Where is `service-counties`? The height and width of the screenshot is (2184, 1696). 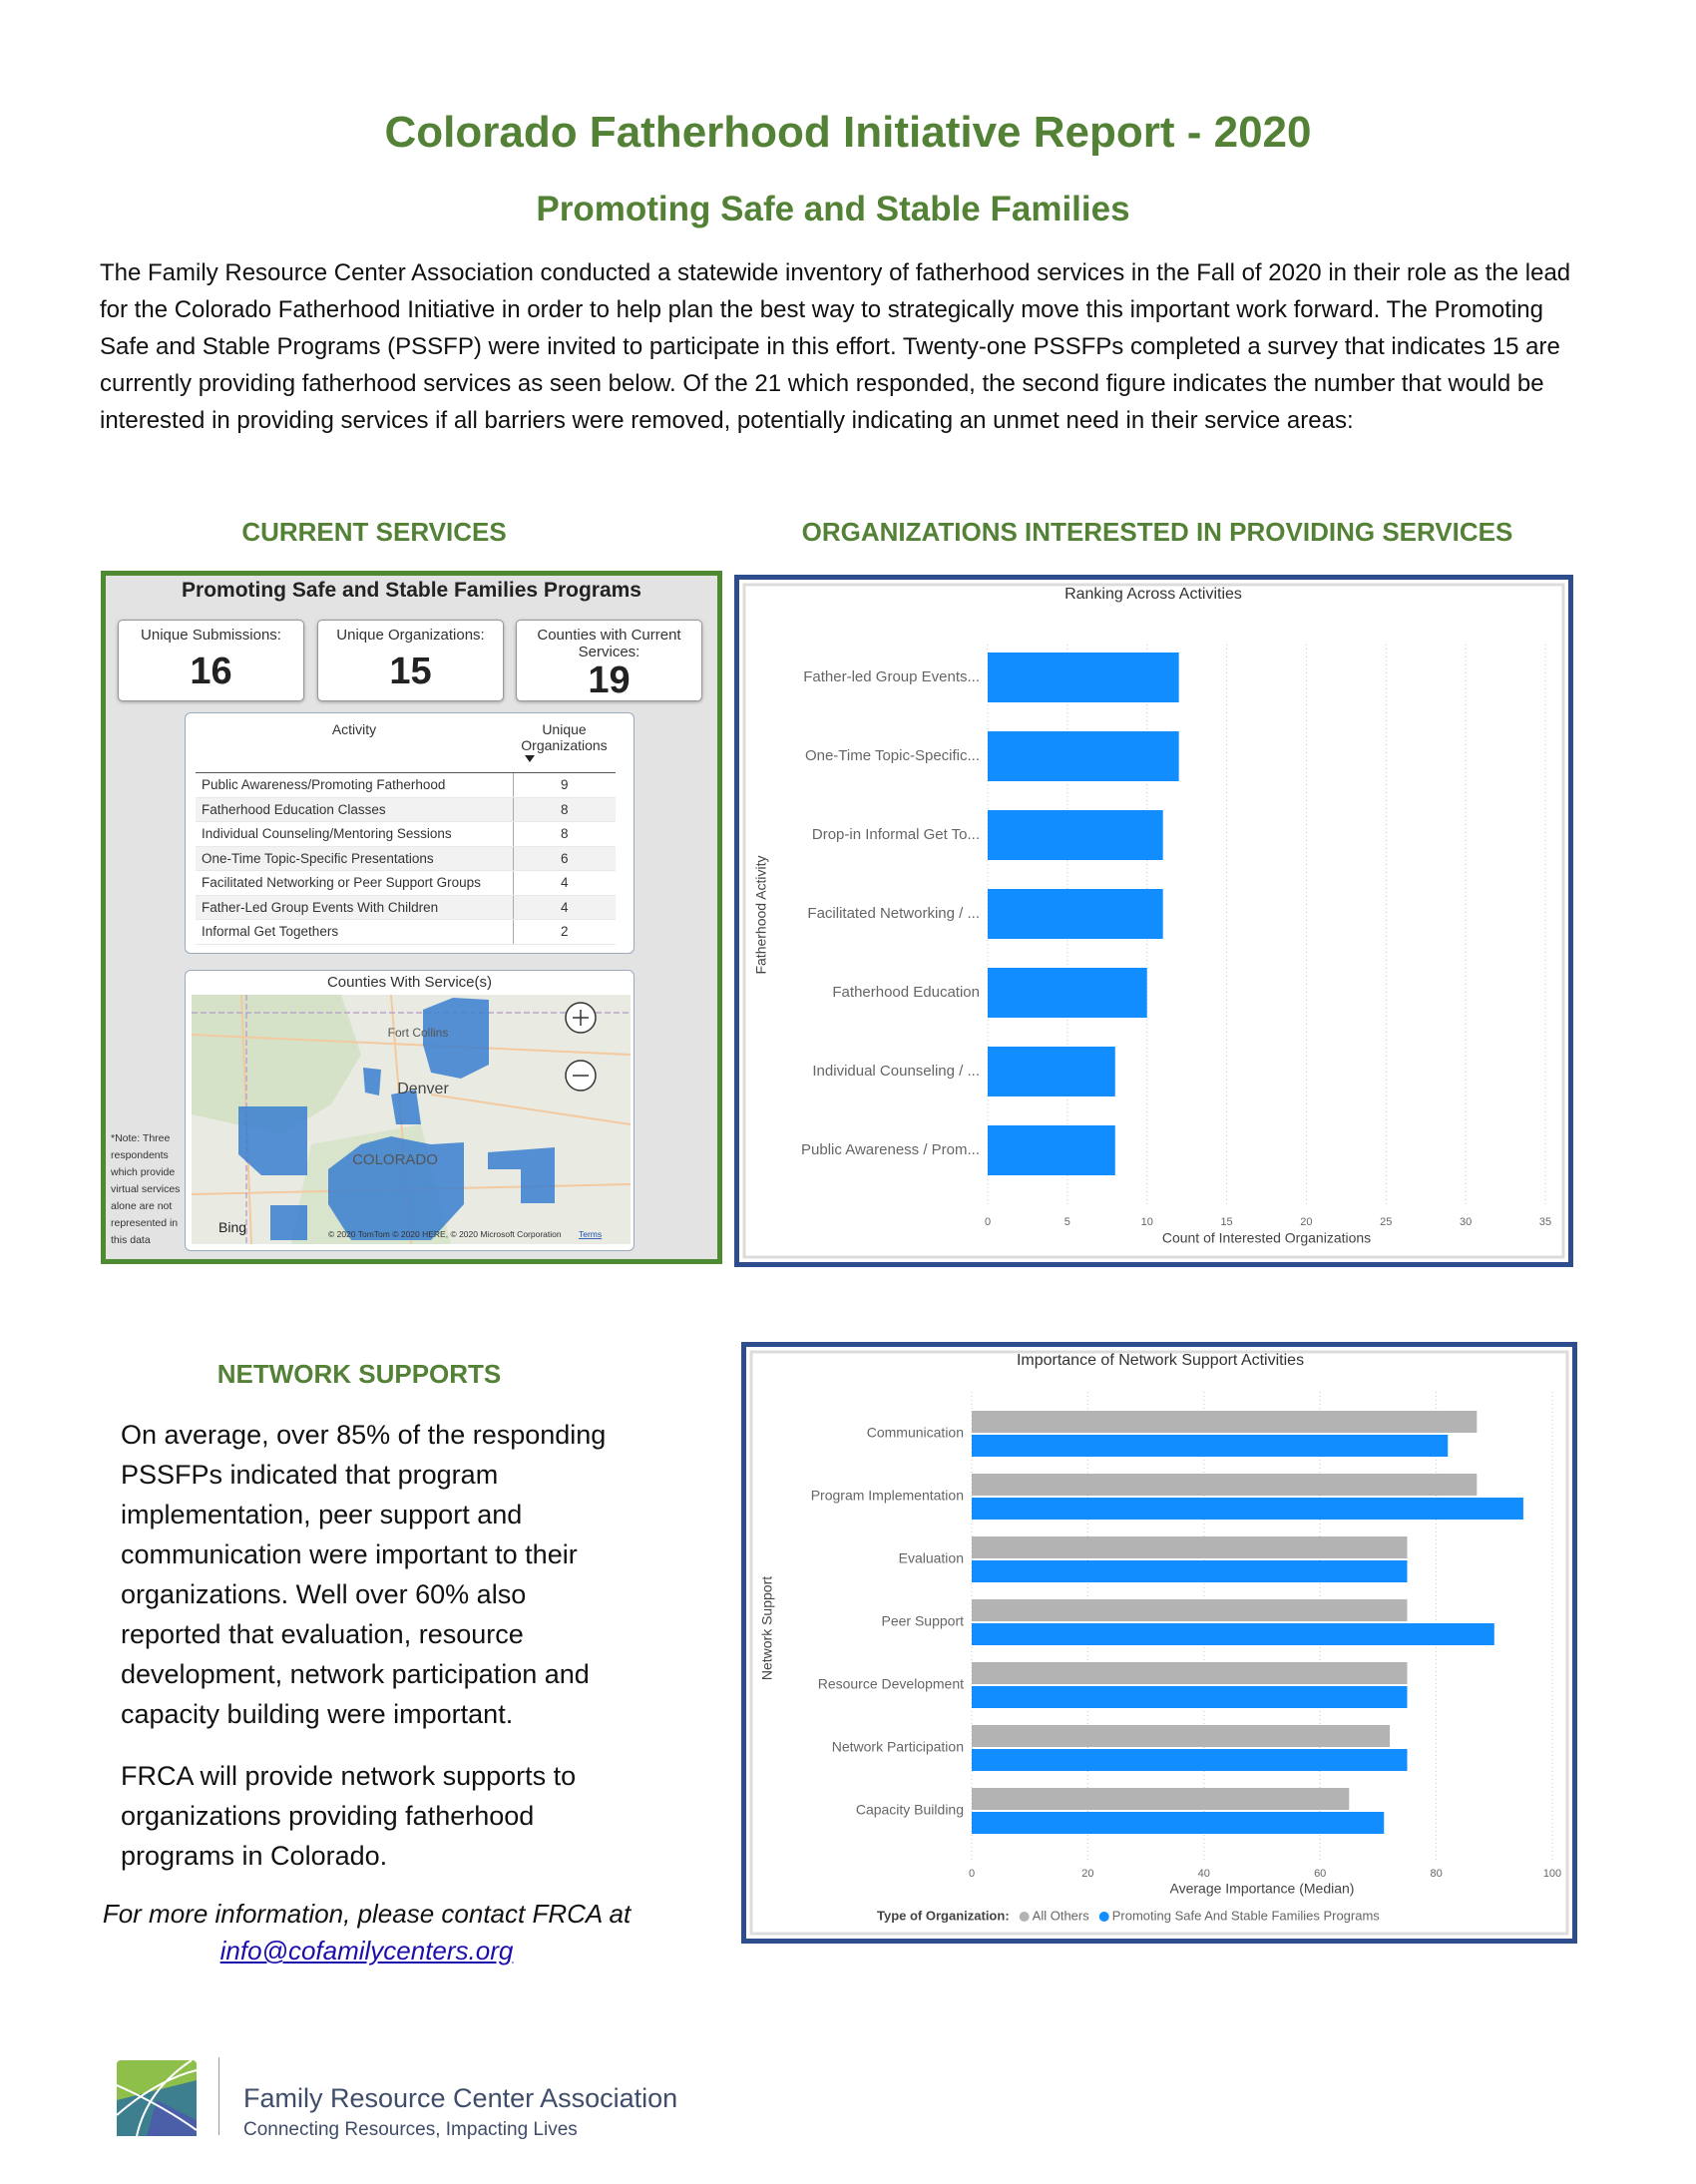
service-counties is located at coordinates (396, 1119).